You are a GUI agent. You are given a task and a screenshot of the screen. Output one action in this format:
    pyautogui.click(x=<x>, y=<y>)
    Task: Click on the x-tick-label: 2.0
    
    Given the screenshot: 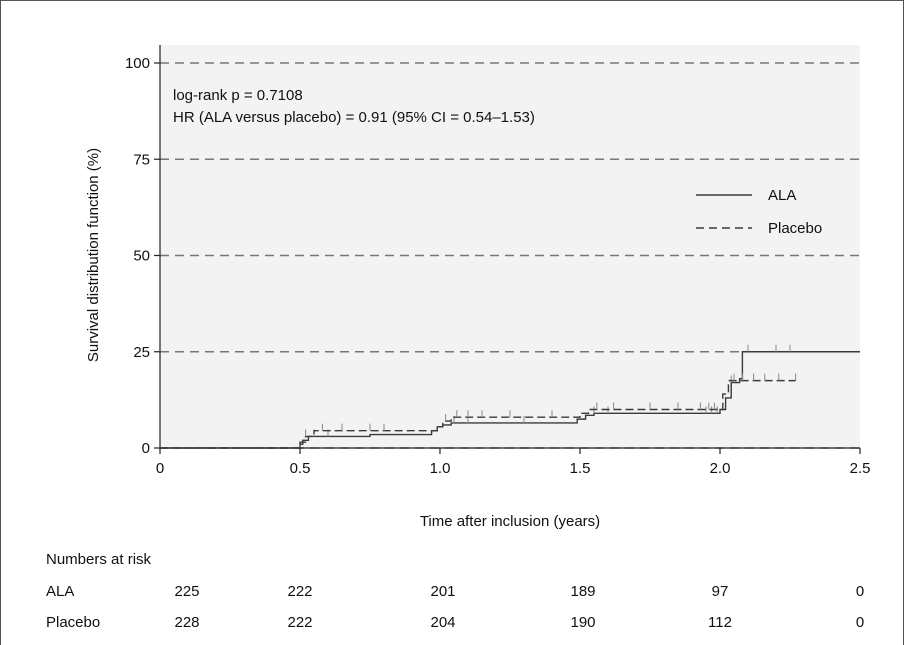 What is the action you would take?
    pyautogui.click(x=720, y=468)
    